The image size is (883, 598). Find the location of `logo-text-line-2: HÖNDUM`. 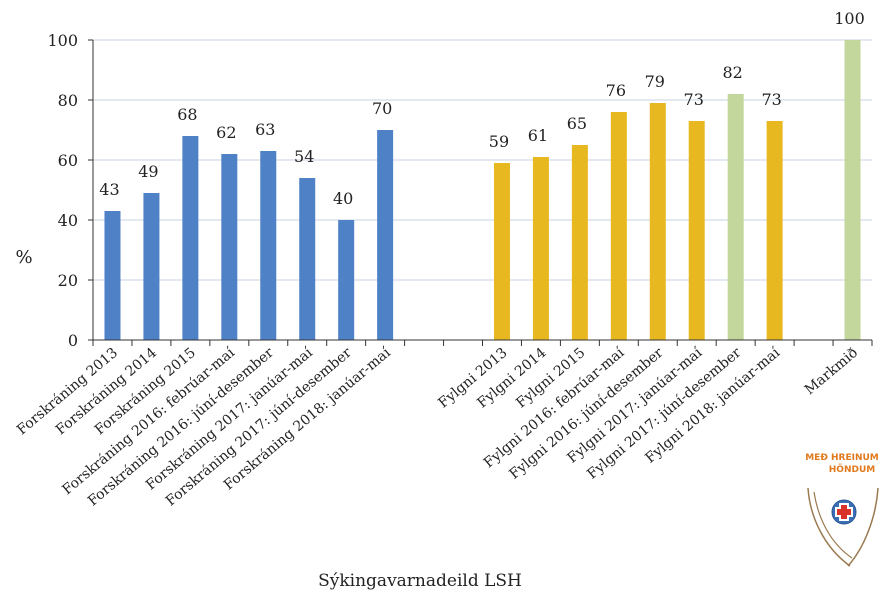

logo-text-line-2: HÖNDUM is located at coordinates (852, 469).